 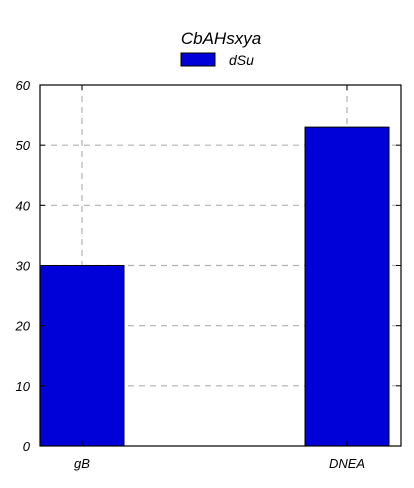 What do you see at coordinates (198, 59) in the screenshot?
I see `legend-swatch` at bounding box center [198, 59].